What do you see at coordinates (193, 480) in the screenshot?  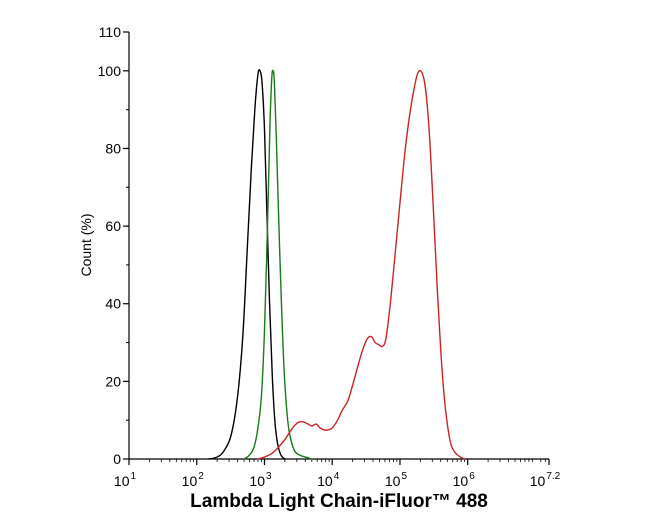 I see `x-tick-label: 10²` at bounding box center [193, 480].